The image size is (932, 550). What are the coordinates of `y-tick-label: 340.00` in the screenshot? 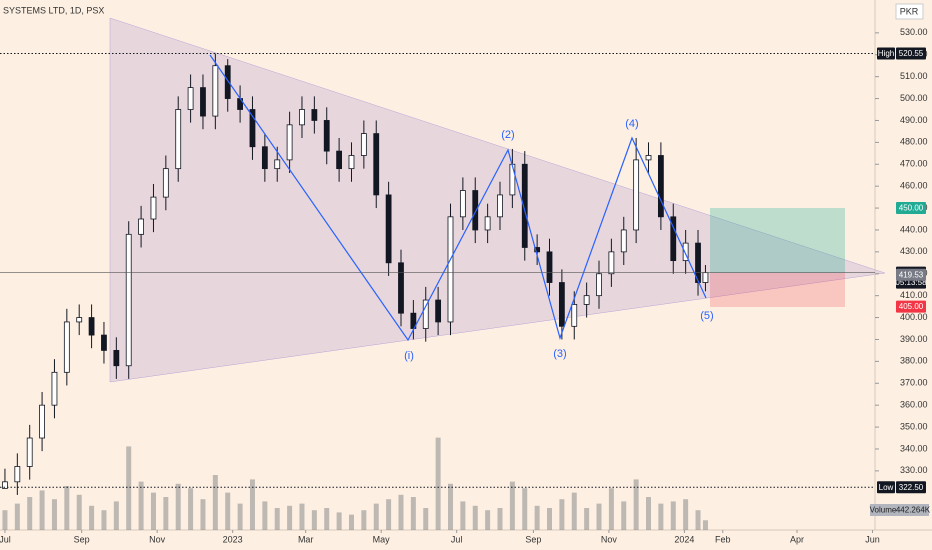 It's located at (914, 448).